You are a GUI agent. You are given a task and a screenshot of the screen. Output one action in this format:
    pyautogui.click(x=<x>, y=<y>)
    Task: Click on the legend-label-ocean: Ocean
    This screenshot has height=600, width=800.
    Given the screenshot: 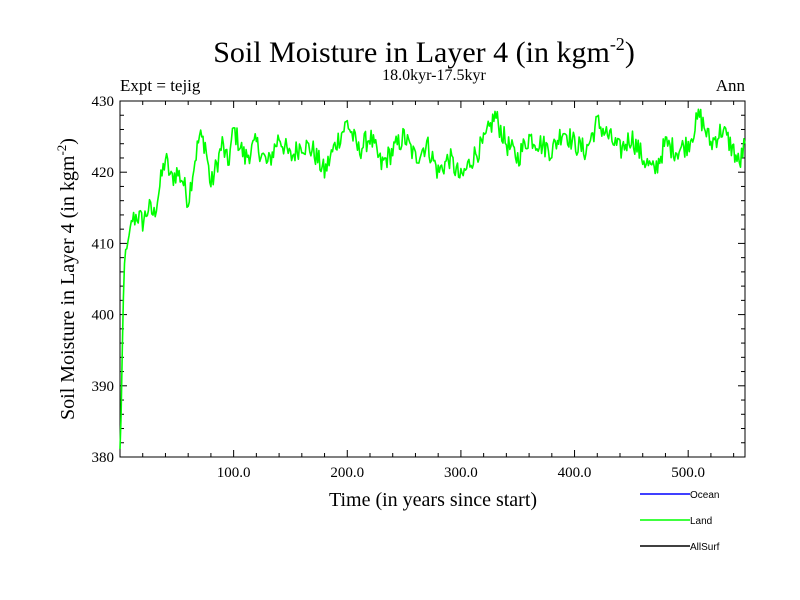 What is the action you would take?
    pyautogui.click(x=704, y=495)
    